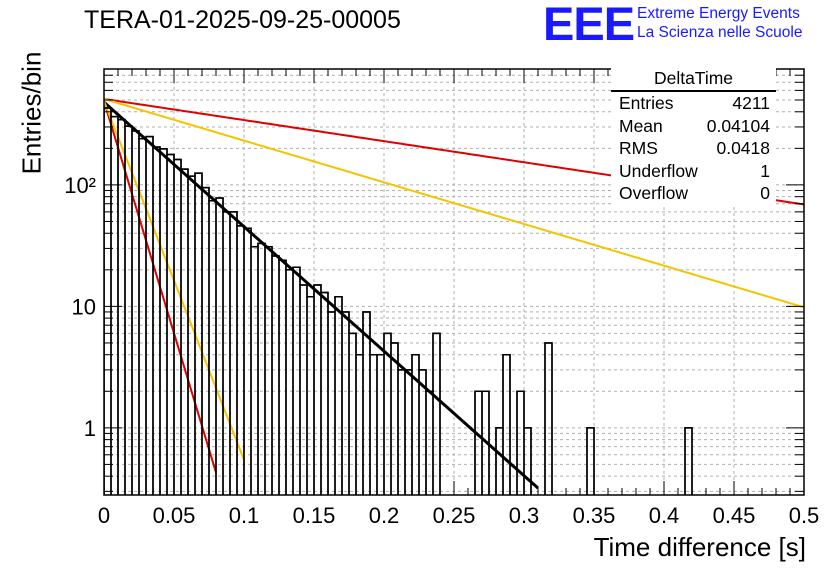  What do you see at coordinates (693, 193) in the screenshot?
I see `stats-row-overflow: Overflow 0` at bounding box center [693, 193].